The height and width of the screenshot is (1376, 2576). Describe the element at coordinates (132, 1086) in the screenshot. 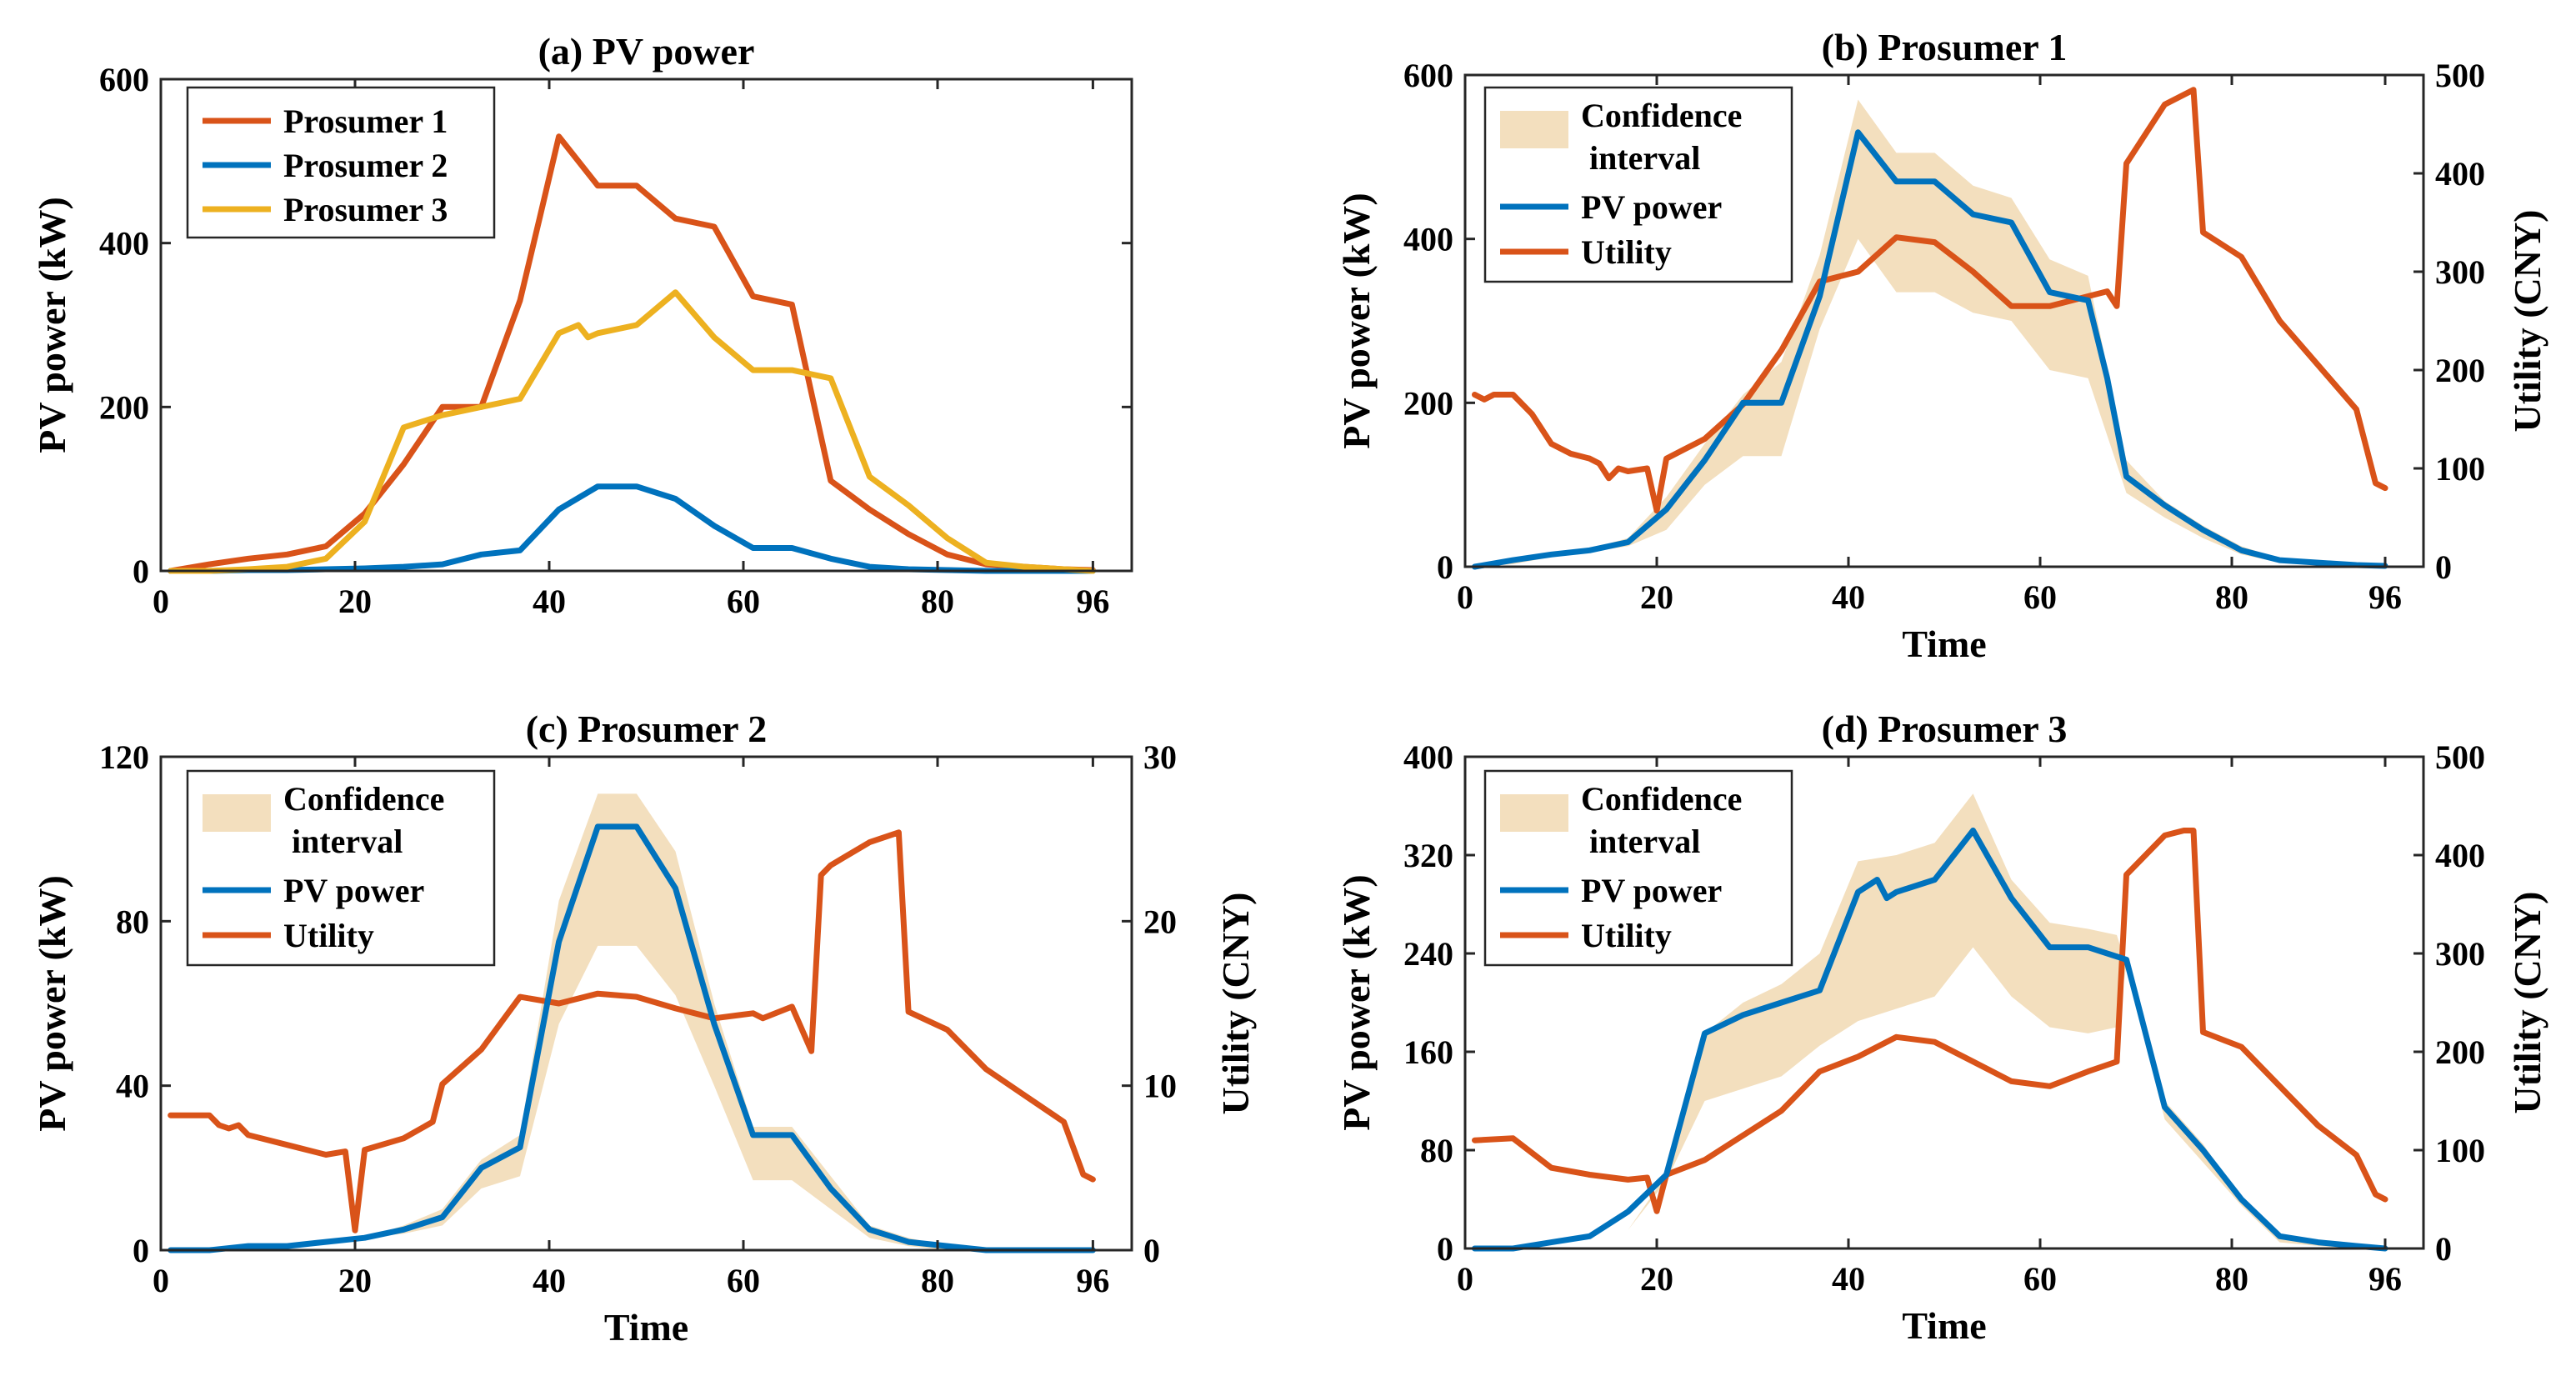

I see `y-tick-label: 40` at that location.